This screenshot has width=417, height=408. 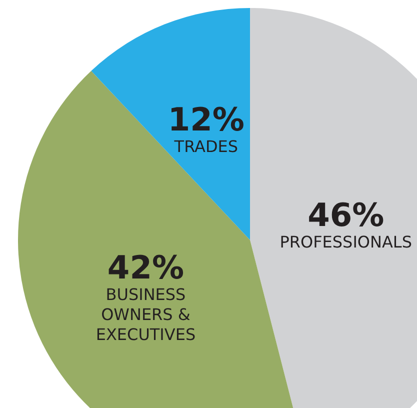 I want to click on data-label: 42%, so click(x=145, y=267).